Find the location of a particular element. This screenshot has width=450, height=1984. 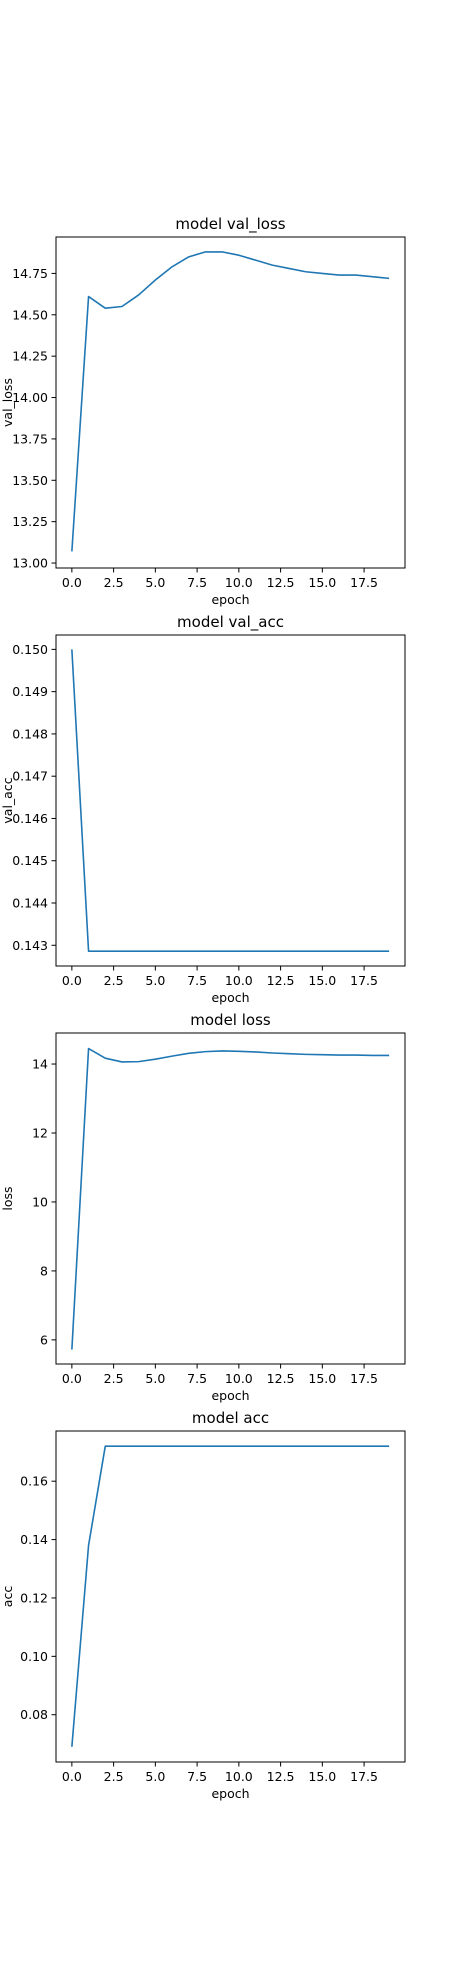

y-tick-label: 0.147 is located at coordinates (30, 776).